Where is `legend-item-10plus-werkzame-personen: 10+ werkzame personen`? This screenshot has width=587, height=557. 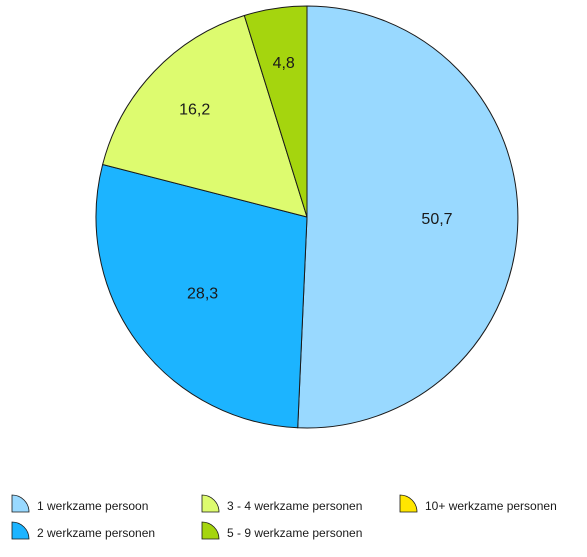
legend-item-10plus-werkzame-personen: 10+ werkzame personen is located at coordinates (478, 503).